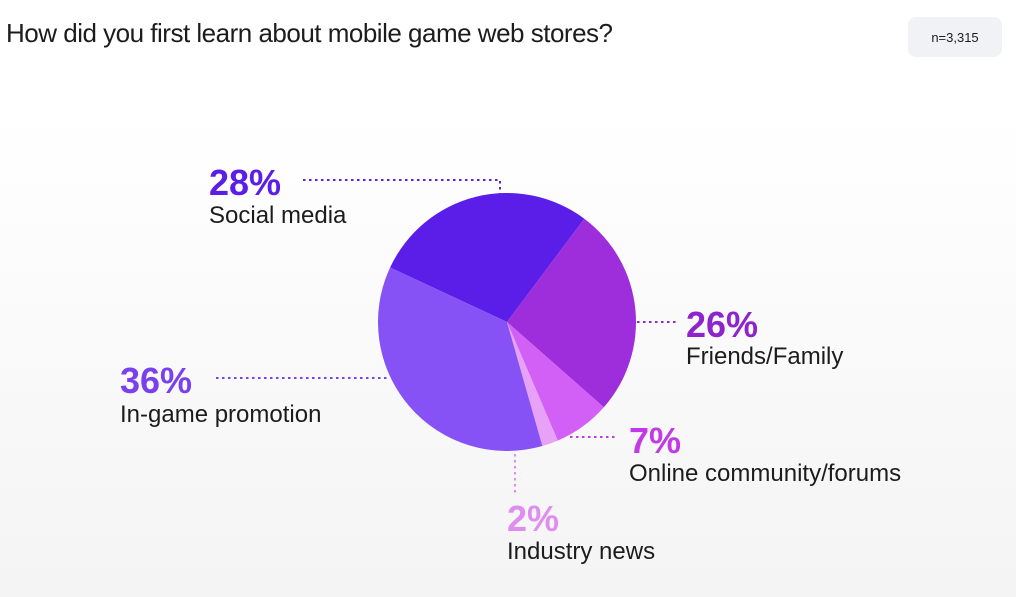  I want to click on category-label-online-community: Online community/forums, so click(765, 473).